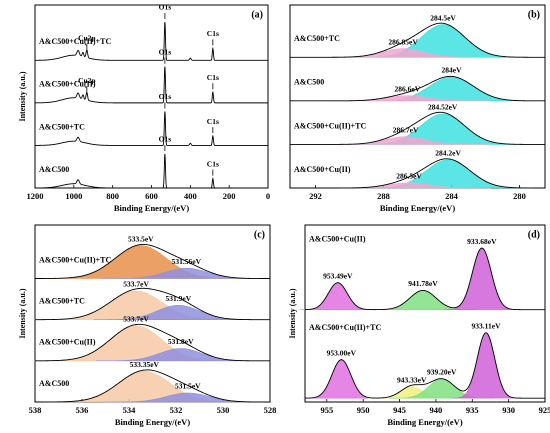 The width and height of the screenshot is (550, 433). What do you see at coordinates (448, 152) in the screenshot?
I see `peak-value-label: 284.2eV` at bounding box center [448, 152].